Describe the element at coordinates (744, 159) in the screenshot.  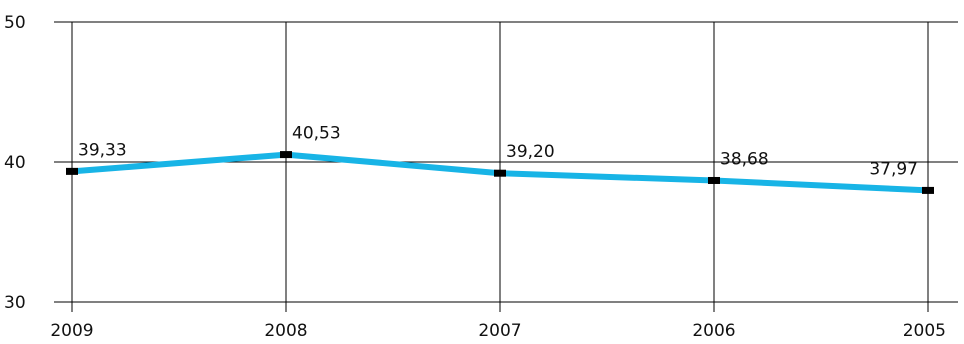
I see `data-label: 38,68` at that location.